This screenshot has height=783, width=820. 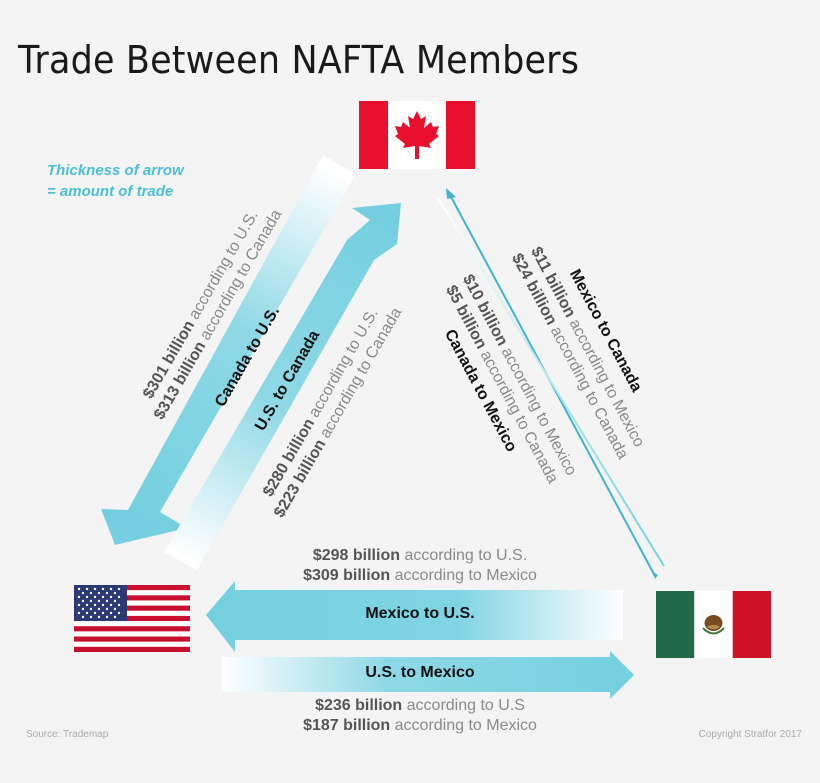 I want to click on us-flag-icon, so click(x=132, y=618).